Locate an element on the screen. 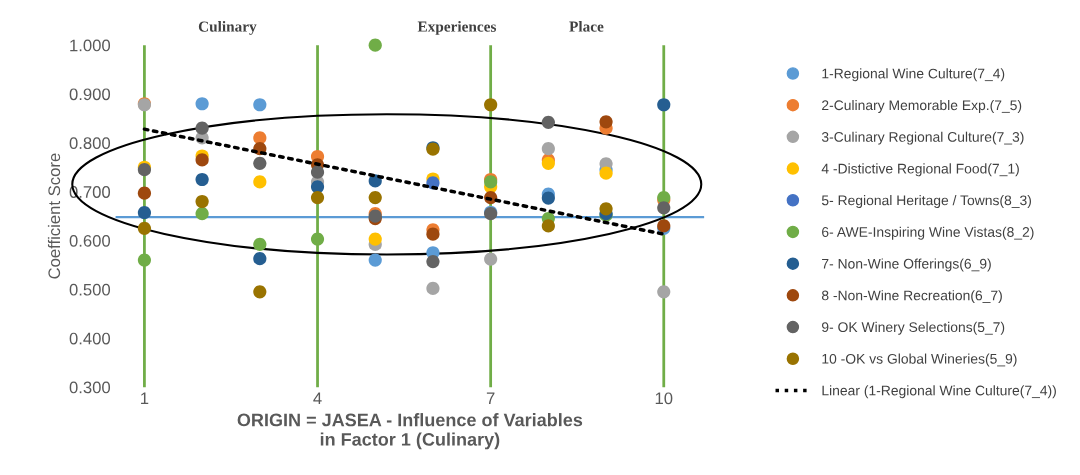 This screenshot has height=475, width=1080. legend-label: 6- AWE-Inspiring Wine Vistas(8_2) is located at coordinates (928, 233).